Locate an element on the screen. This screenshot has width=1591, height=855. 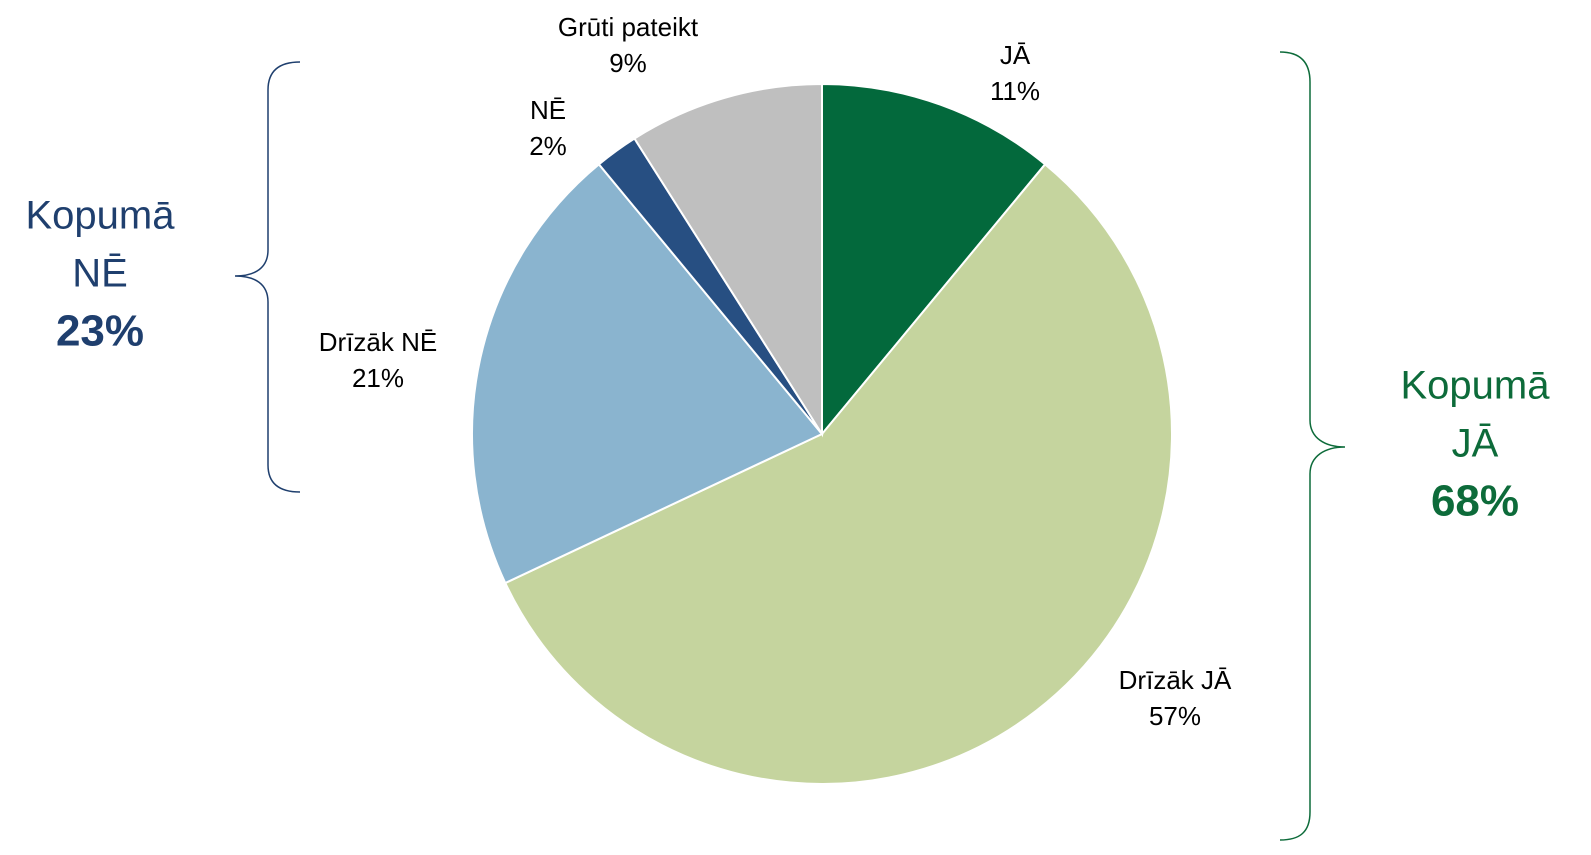
slice-label: Grūti pateikt is located at coordinates (628, 27).